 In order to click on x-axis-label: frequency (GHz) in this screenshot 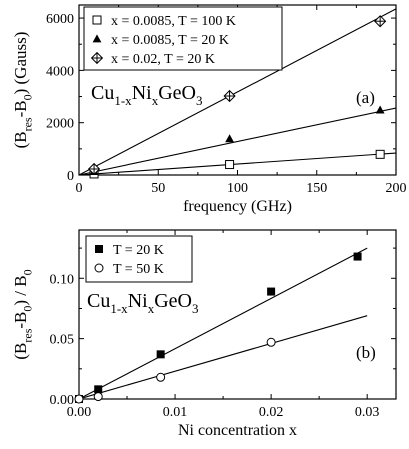, I will do `click(237, 206)`.